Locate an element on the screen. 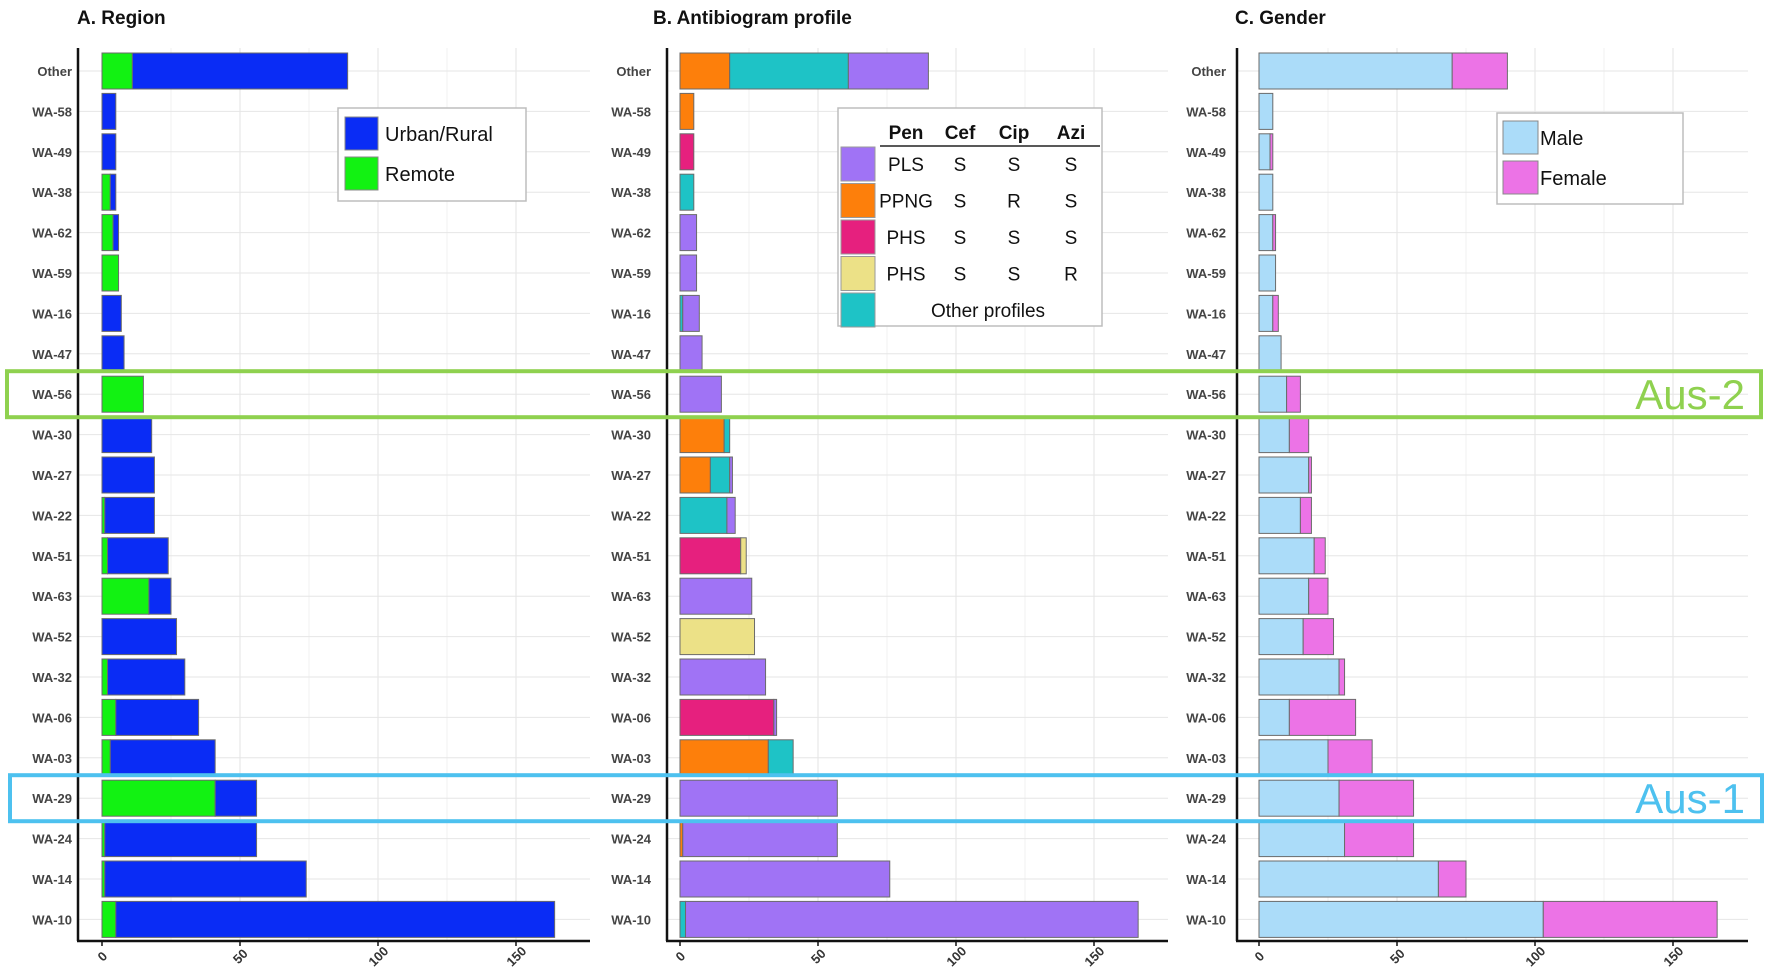 The width and height of the screenshot is (1769, 973). category-label: WA-03 is located at coordinates (1206, 758).